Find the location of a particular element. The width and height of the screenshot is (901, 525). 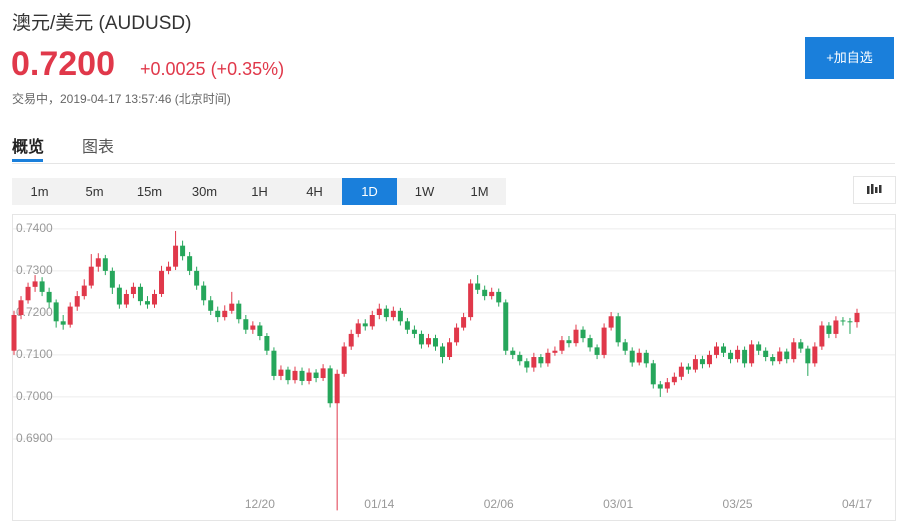

interval-button: 1D is located at coordinates (369, 191).